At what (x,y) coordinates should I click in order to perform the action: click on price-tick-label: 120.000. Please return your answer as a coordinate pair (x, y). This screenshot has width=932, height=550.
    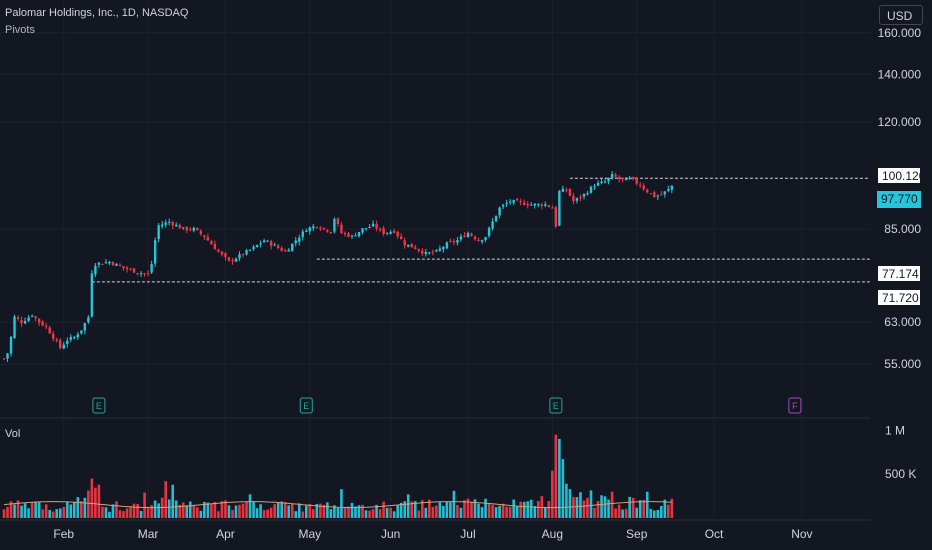
    Looking at the image, I should click on (900, 122).